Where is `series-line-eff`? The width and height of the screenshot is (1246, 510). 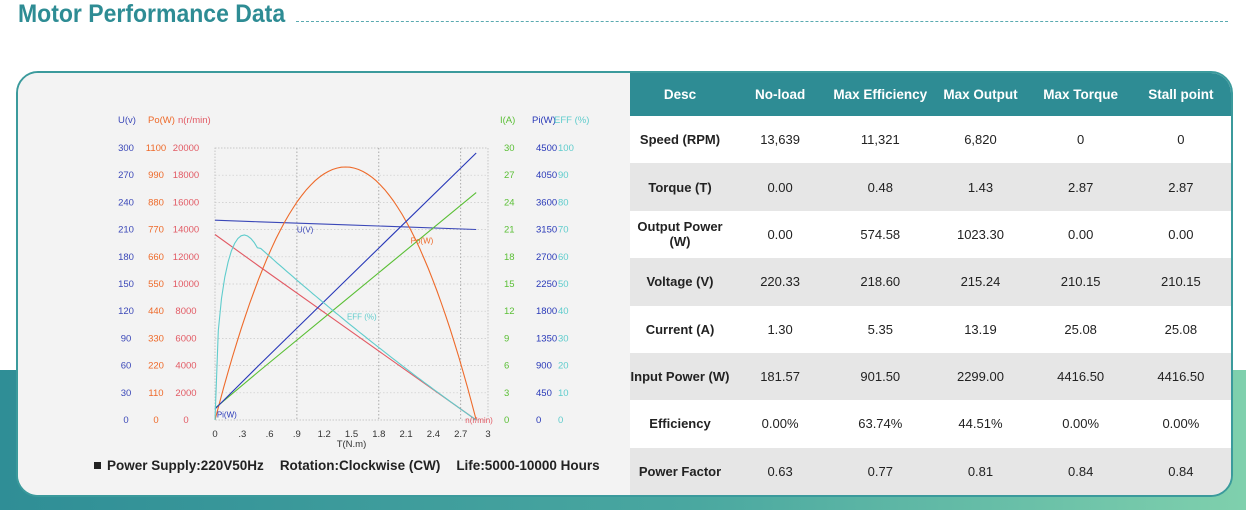 series-line-eff is located at coordinates (345, 327).